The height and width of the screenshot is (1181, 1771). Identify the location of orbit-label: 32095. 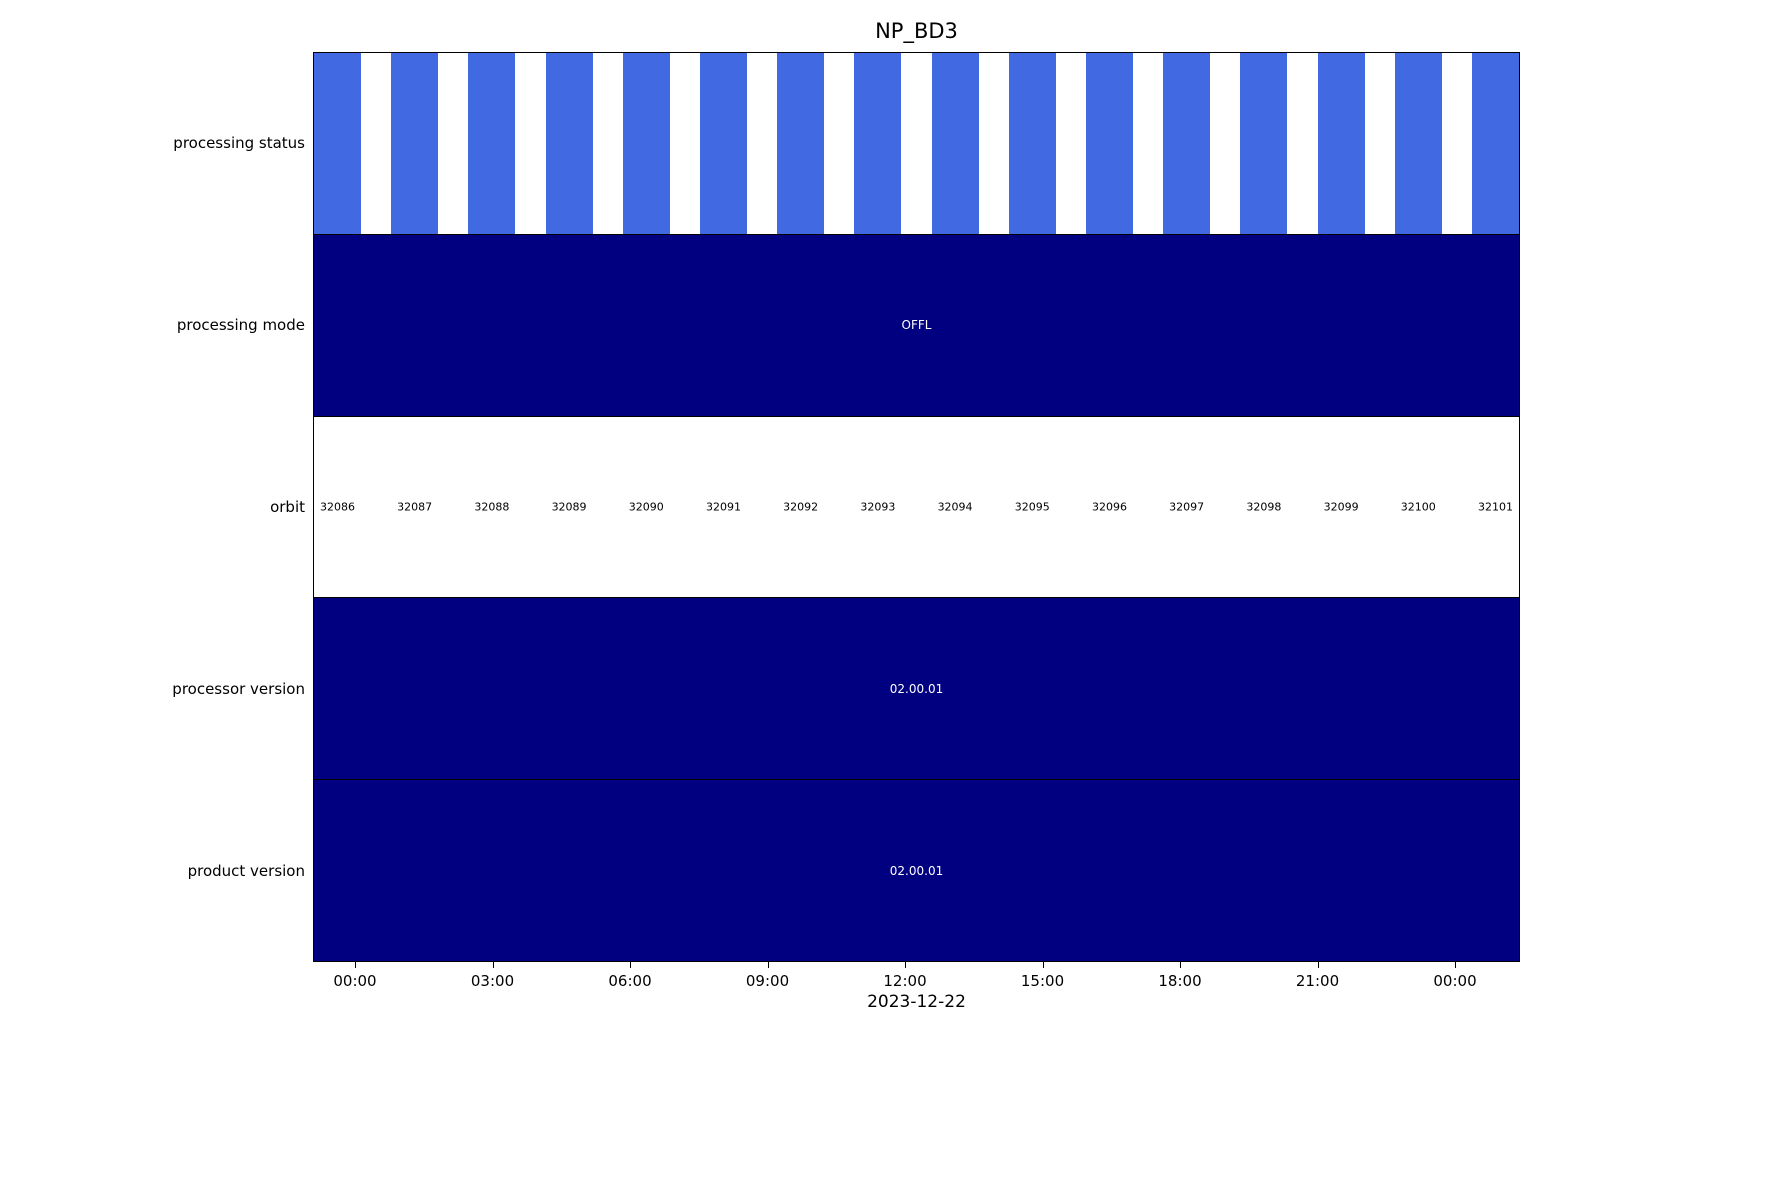
(1032, 507).